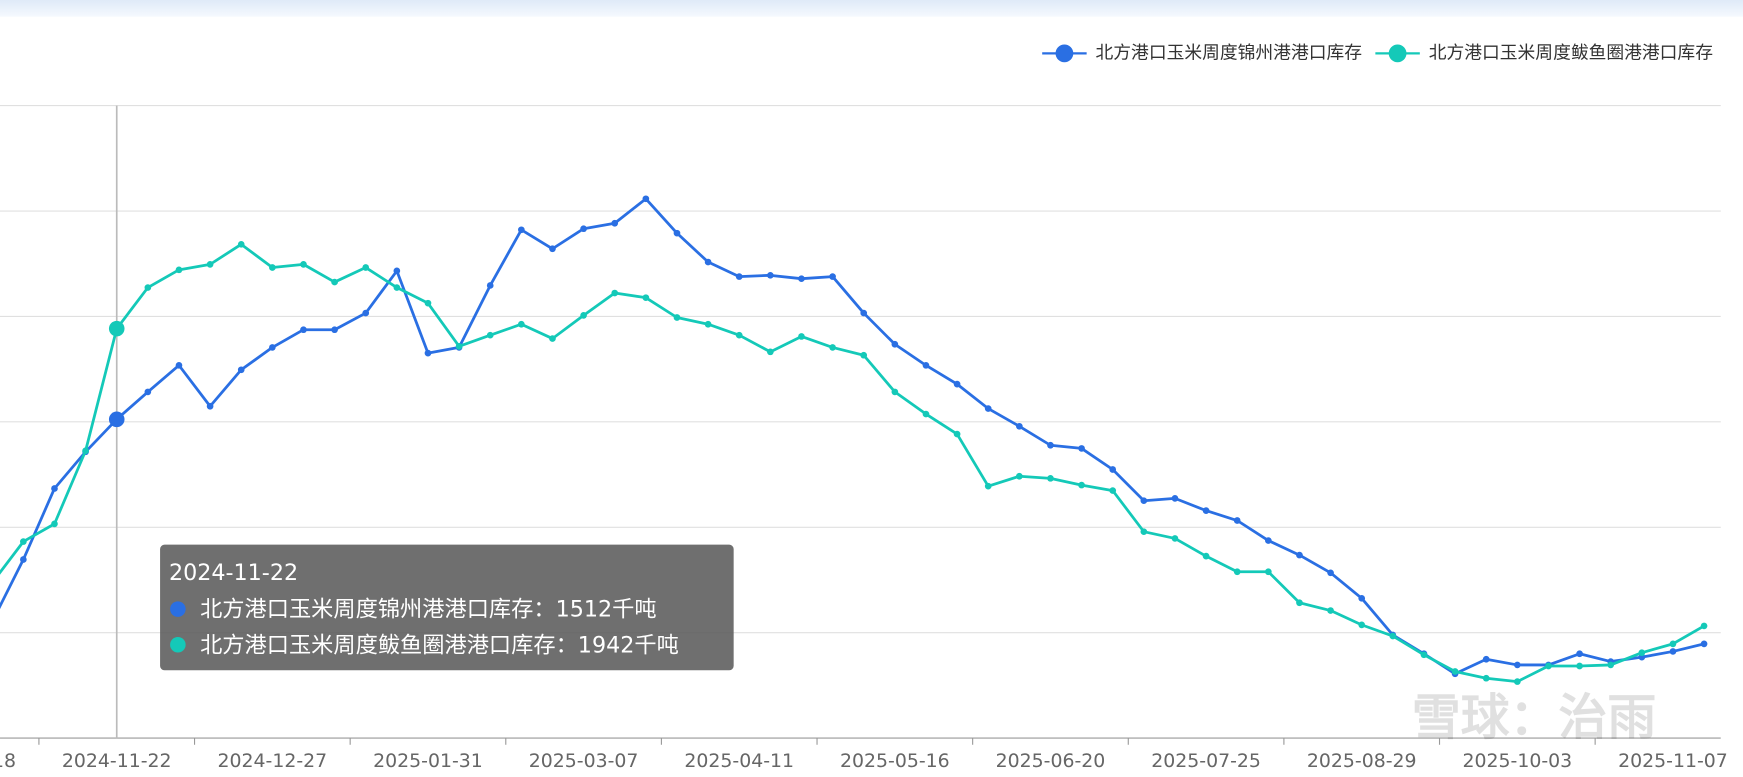  I want to click on x-tick-label: 2025-06-20, so click(1051, 761).